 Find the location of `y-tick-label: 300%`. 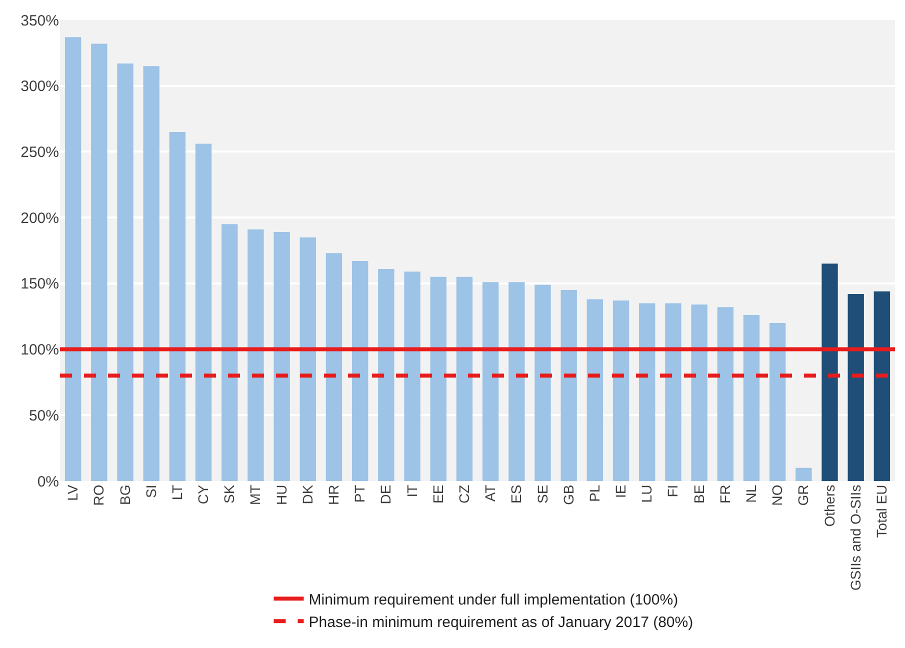

y-tick-label: 300% is located at coordinates (39, 87).